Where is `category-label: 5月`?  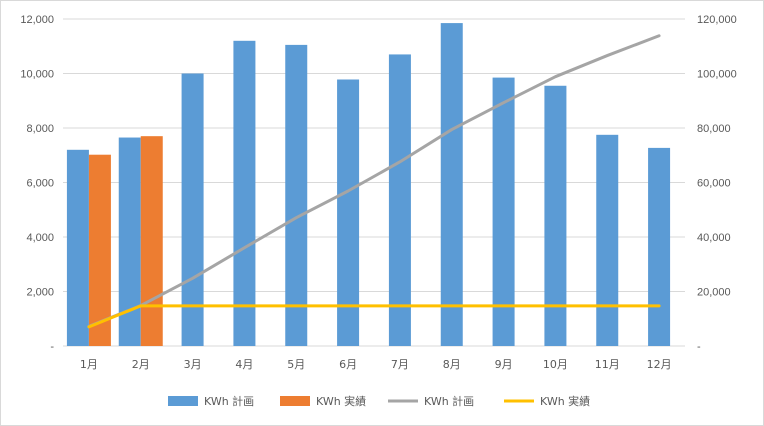 category-label: 5月 is located at coordinates (296, 364).